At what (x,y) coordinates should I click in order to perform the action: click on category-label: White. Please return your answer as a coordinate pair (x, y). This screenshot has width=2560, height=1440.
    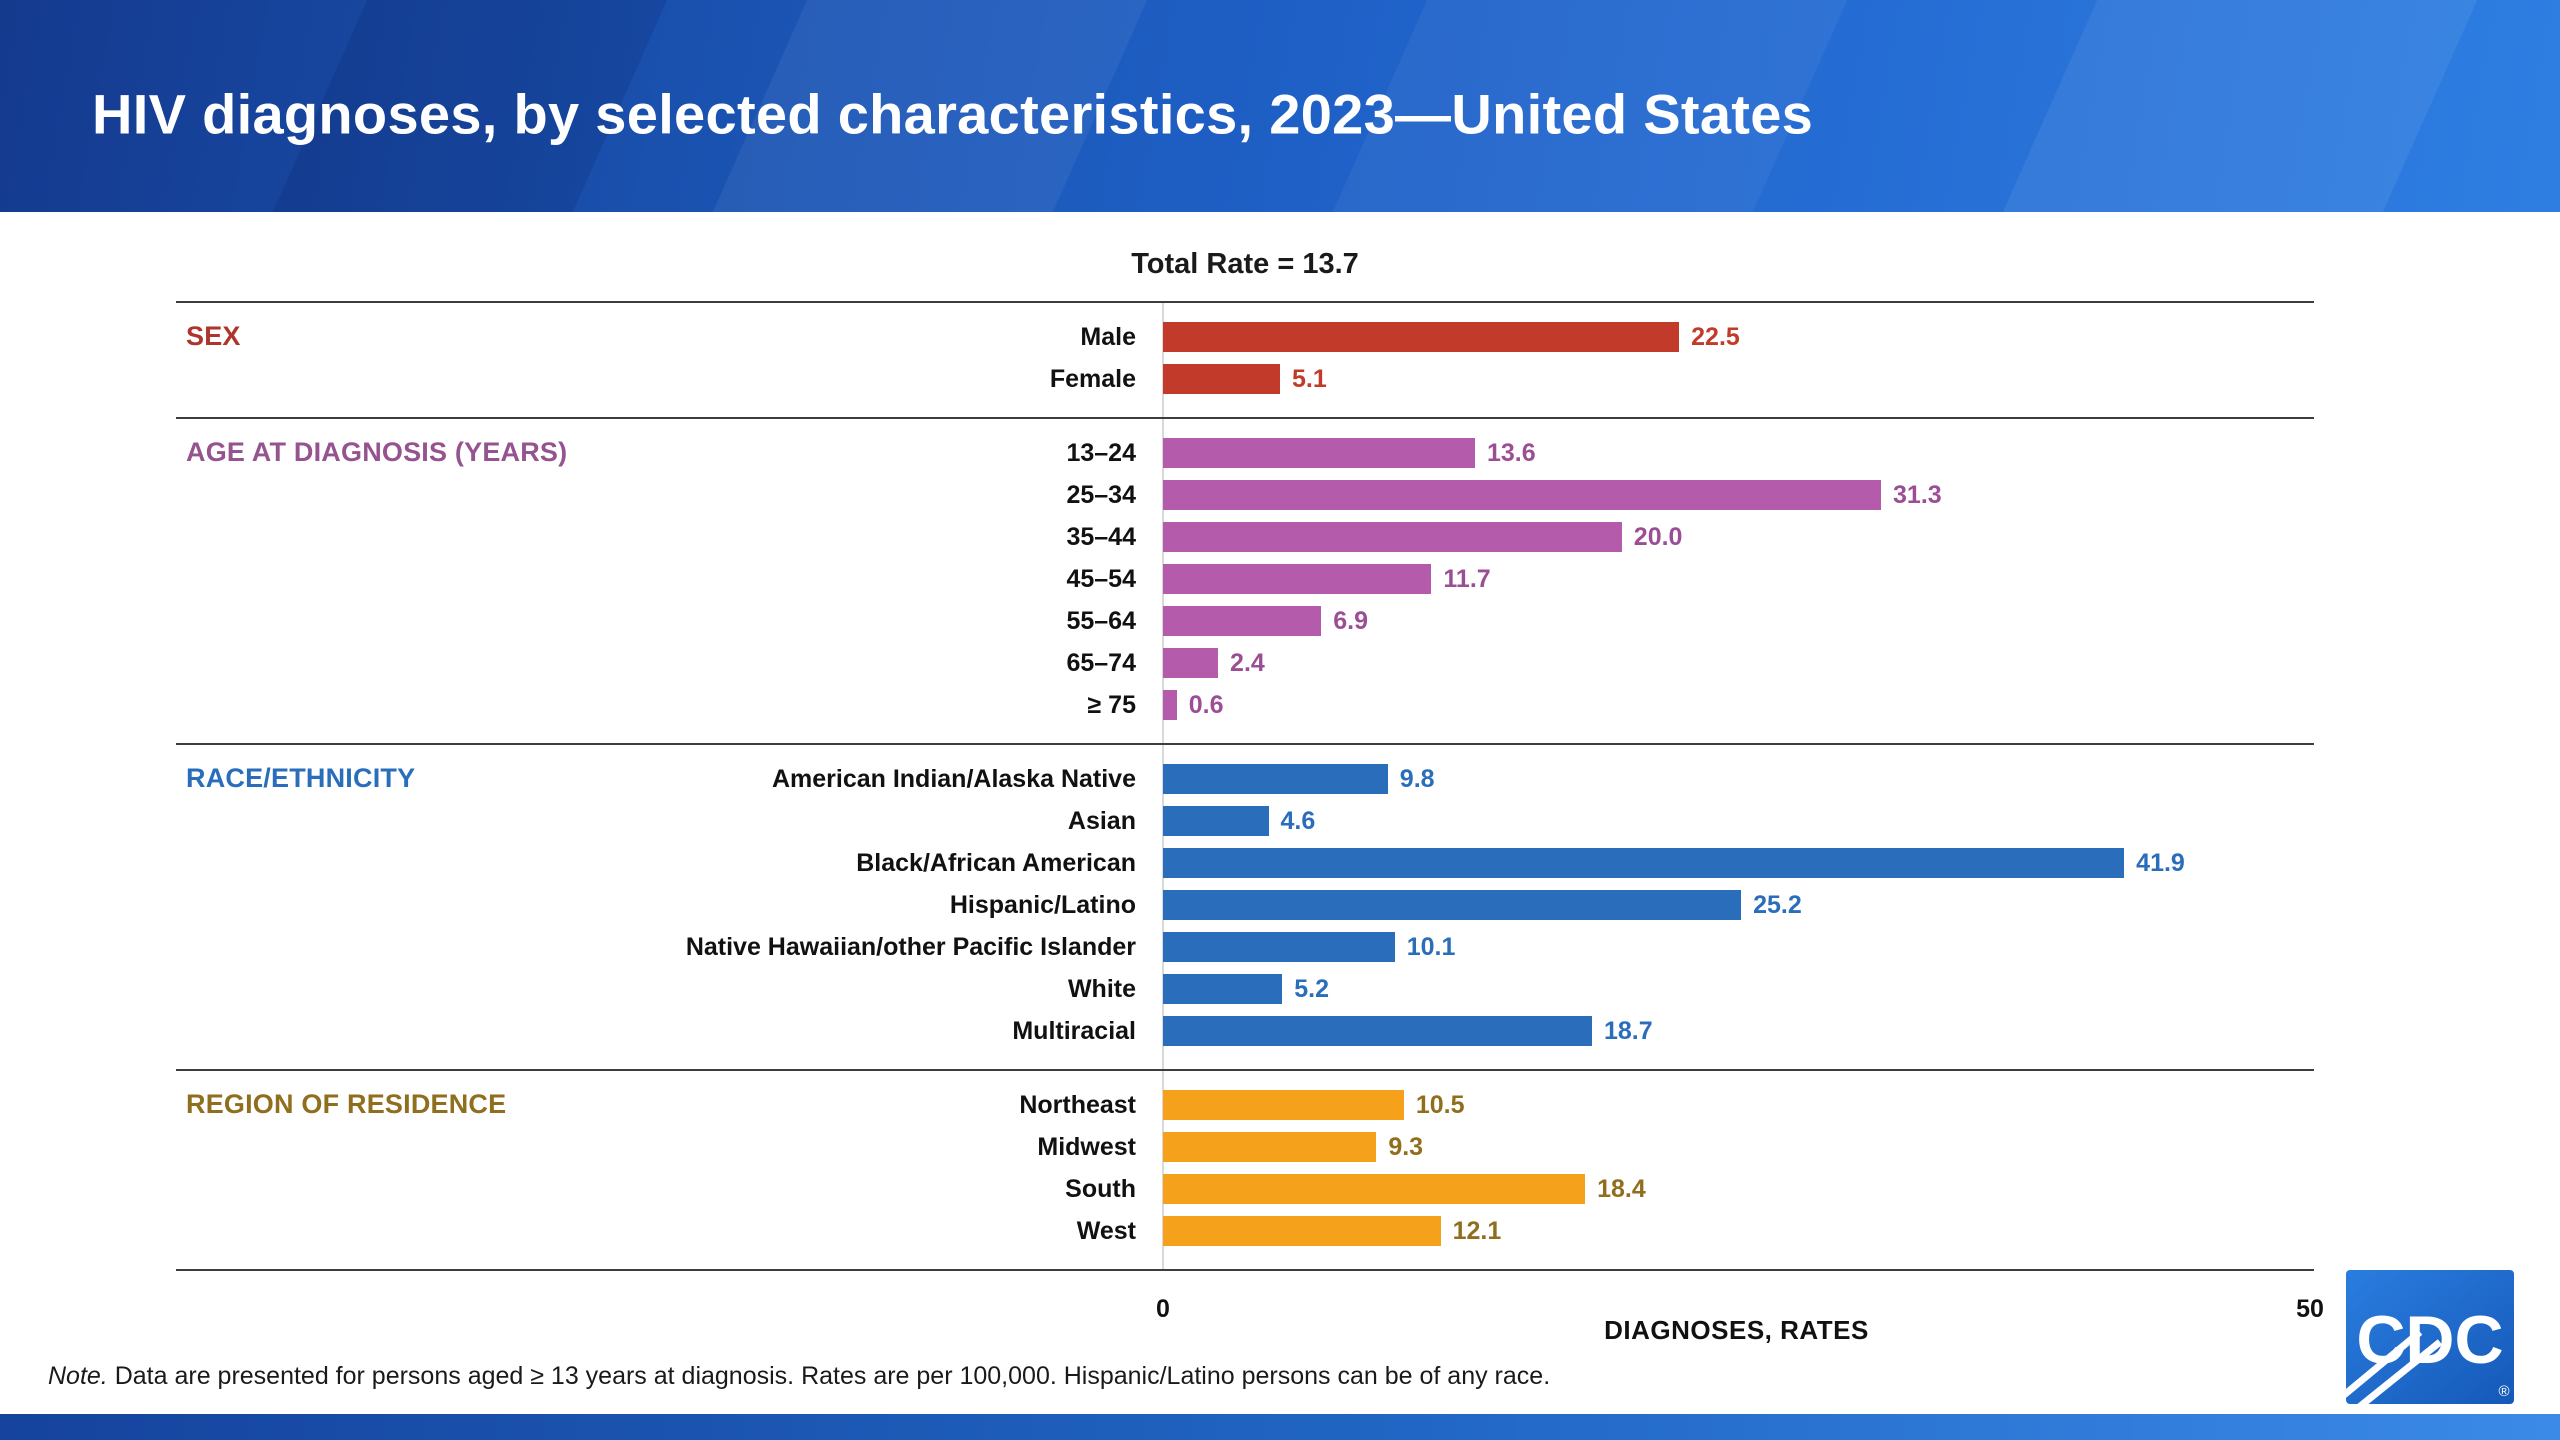
    Looking at the image, I should click on (1101, 988).